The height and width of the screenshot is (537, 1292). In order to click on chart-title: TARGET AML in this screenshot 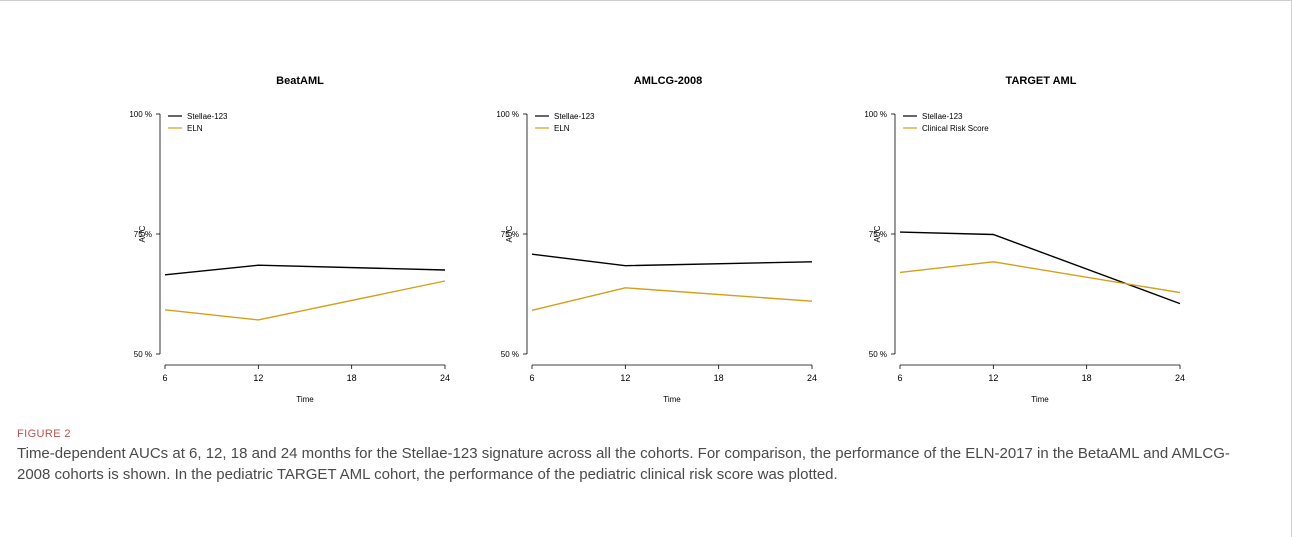, I will do `click(1041, 81)`.